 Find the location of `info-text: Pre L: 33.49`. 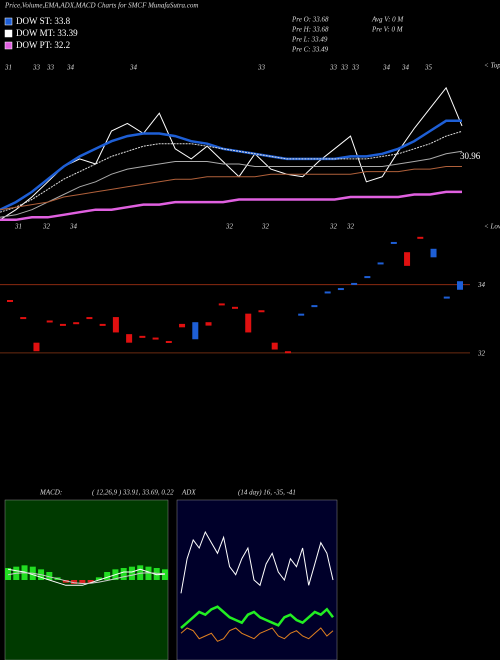

info-text: Pre L: 33.49 is located at coordinates (309, 40).